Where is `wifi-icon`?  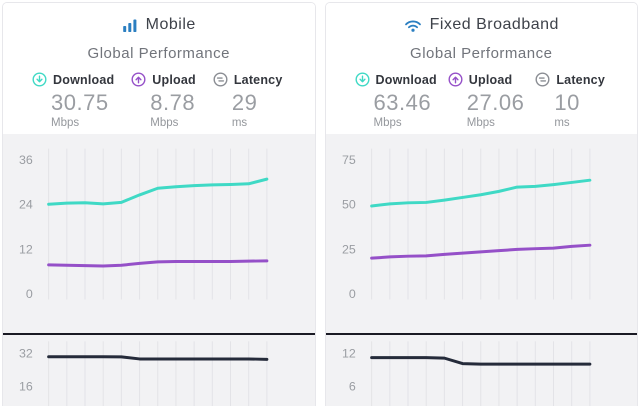
wifi-icon is located at coordinates (413, 25).